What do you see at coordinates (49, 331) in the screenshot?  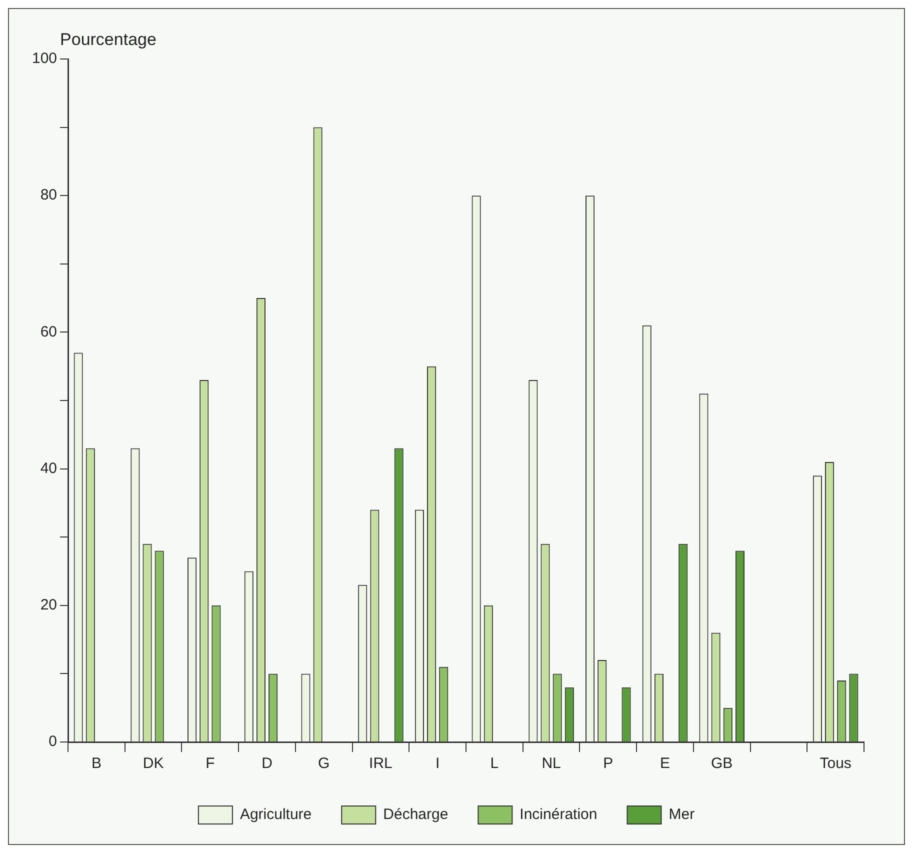 I see `y-tick-label: 60` at bounding box center [49, 331].